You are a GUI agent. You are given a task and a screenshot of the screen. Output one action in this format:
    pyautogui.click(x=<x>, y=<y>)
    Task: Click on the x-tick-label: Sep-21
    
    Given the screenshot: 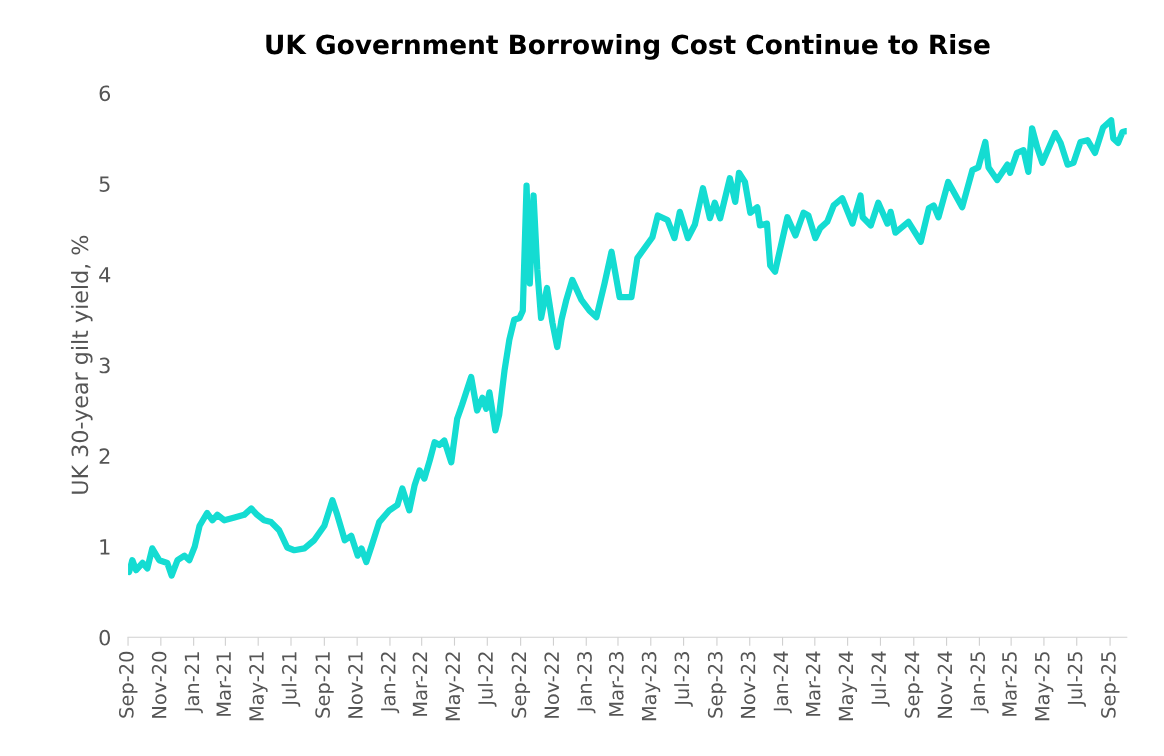 What is the action you would take?
    pyautogui.click(x=324, y=685)
    